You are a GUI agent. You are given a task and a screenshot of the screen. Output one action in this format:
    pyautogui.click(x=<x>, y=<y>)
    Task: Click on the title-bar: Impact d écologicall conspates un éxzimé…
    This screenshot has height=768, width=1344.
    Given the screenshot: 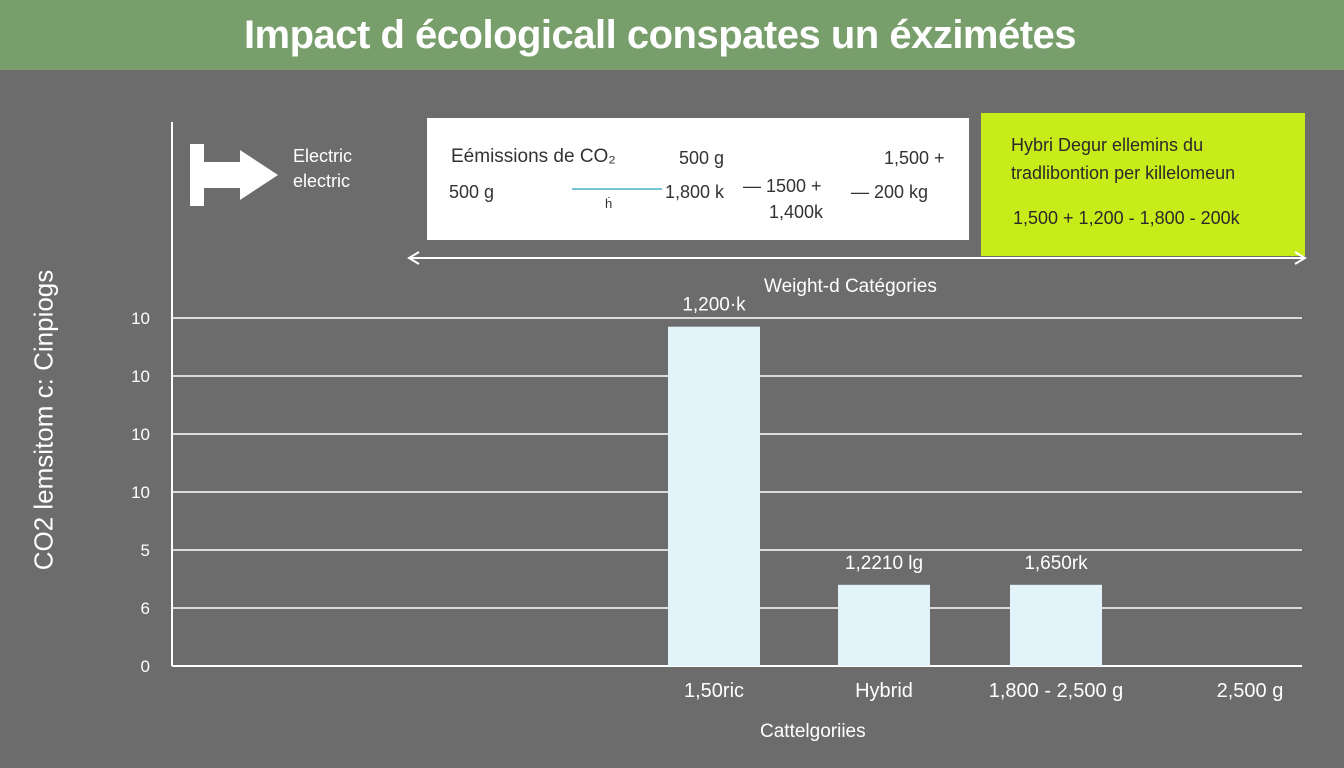 What is the action you would take?
    pyautogui.click(x=672, y=35)
    